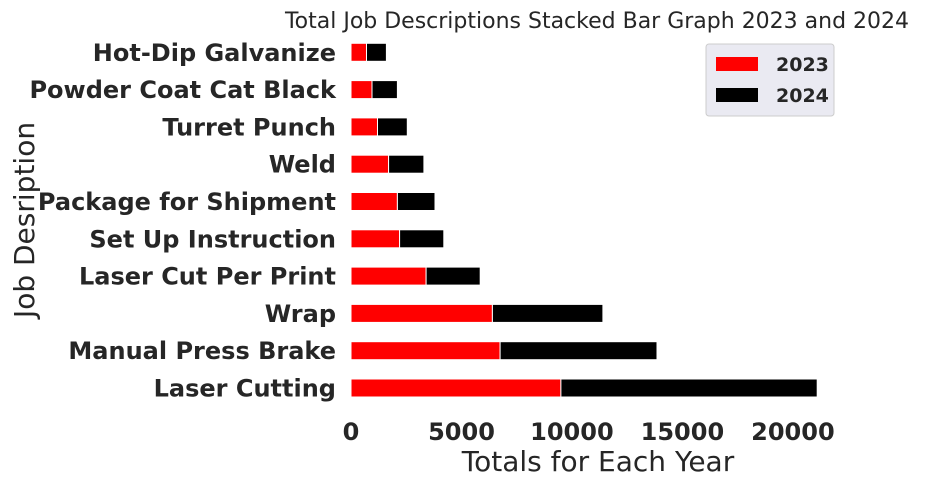 This screenshot has height=486, width=926. I want to click on bar-2023-manual-press-brake, so click(425, 351).